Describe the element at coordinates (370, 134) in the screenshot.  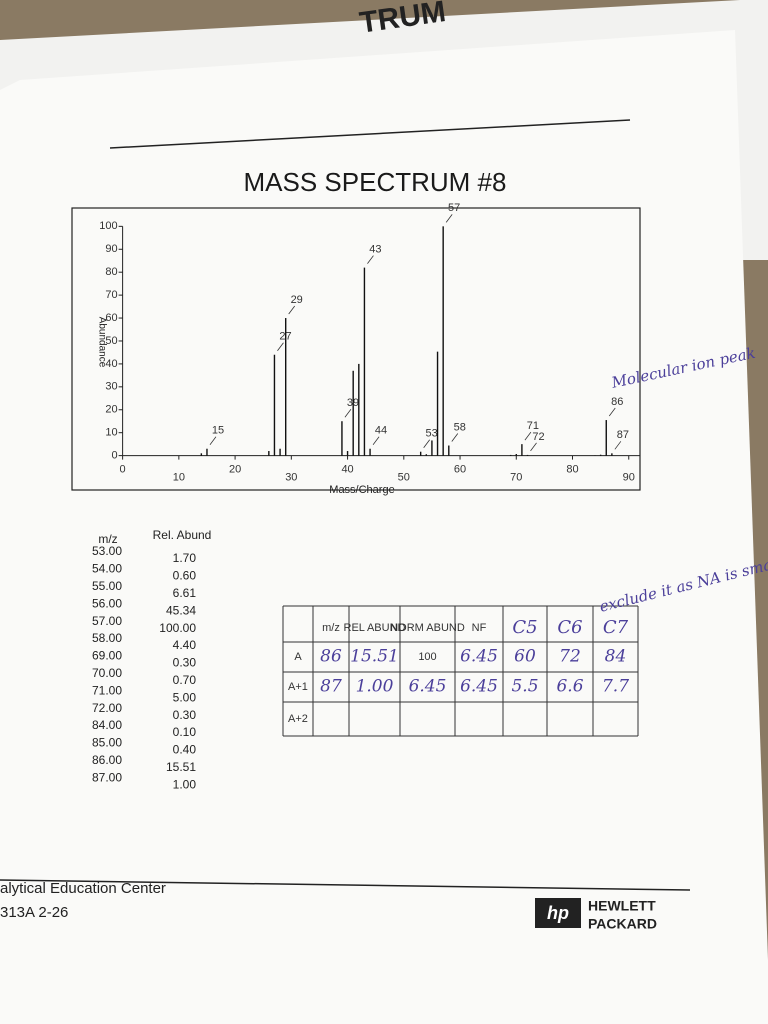
I see `rule` at that location.